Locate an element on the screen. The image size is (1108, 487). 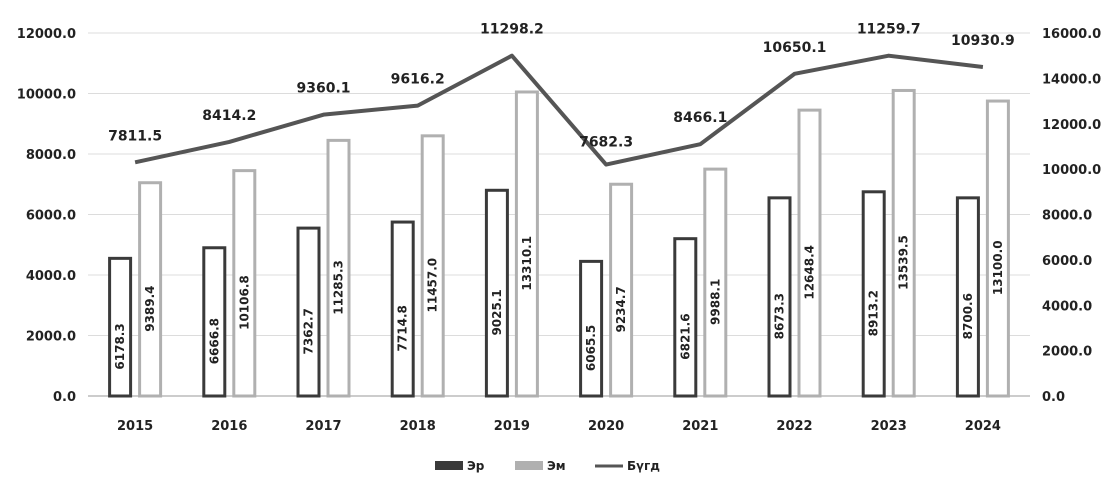
total-line-value-label: 7682.3 is located at coordinates (606, 143).